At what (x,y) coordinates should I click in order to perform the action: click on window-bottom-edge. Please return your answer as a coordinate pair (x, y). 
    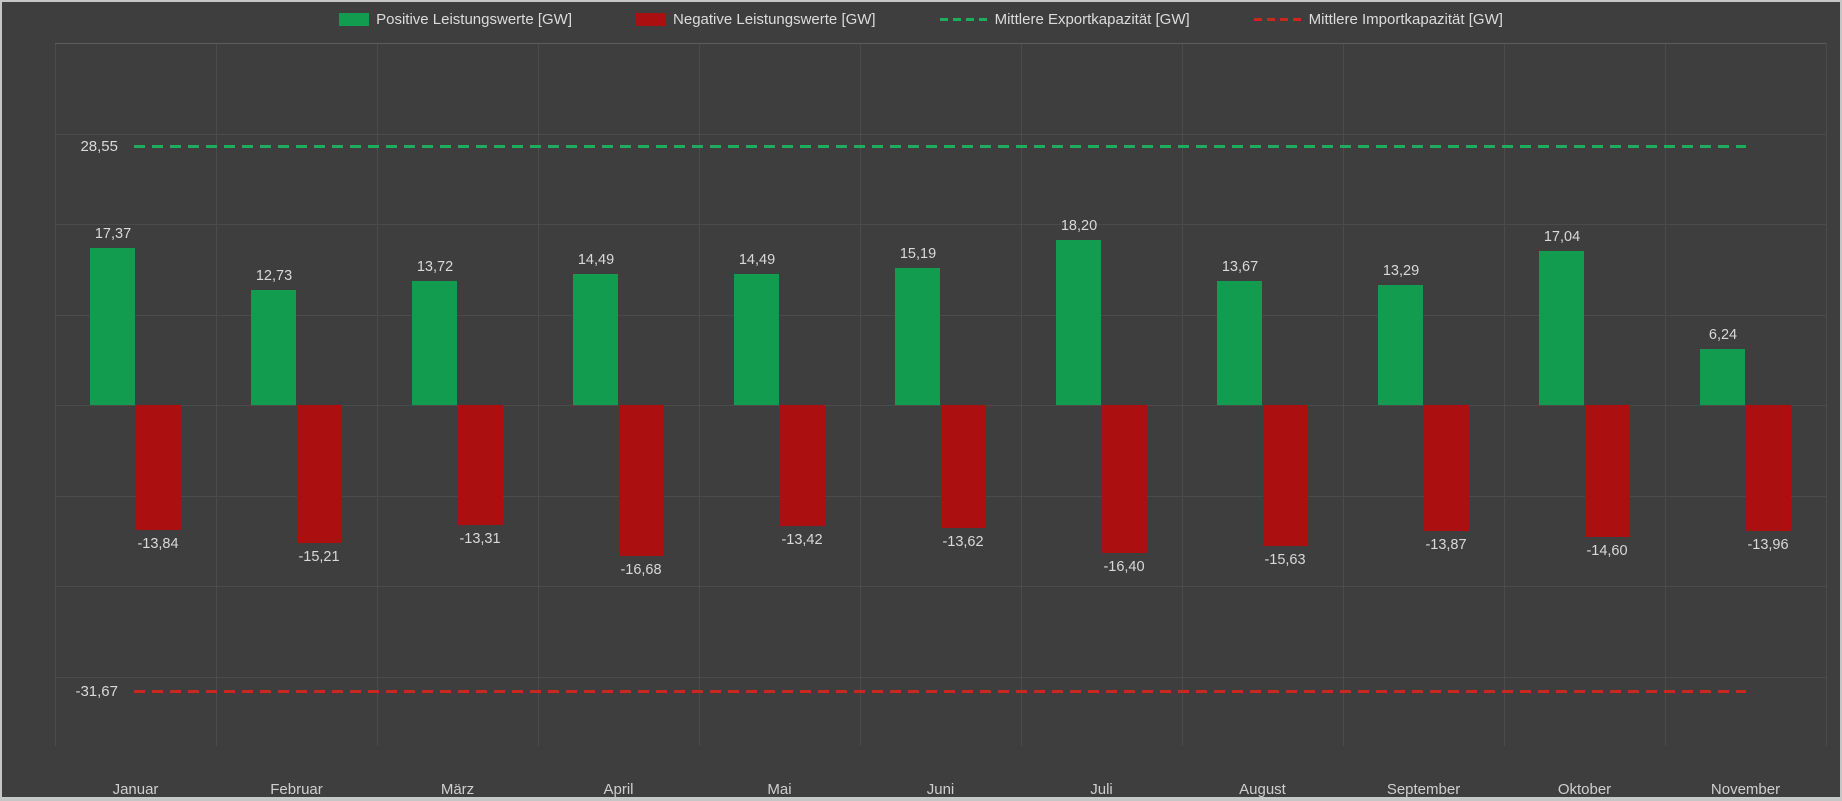
    Looking at the image, I should click on (921, 799).